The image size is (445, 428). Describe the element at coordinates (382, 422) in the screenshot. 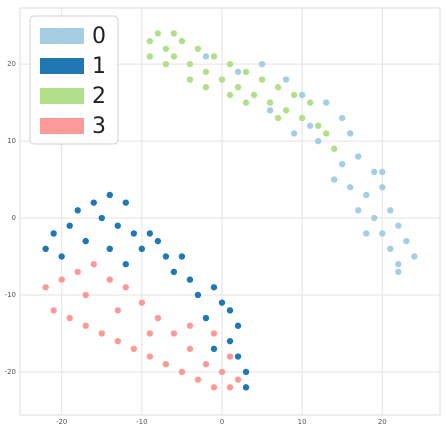

I see `x-tick-label: 20` at that location.